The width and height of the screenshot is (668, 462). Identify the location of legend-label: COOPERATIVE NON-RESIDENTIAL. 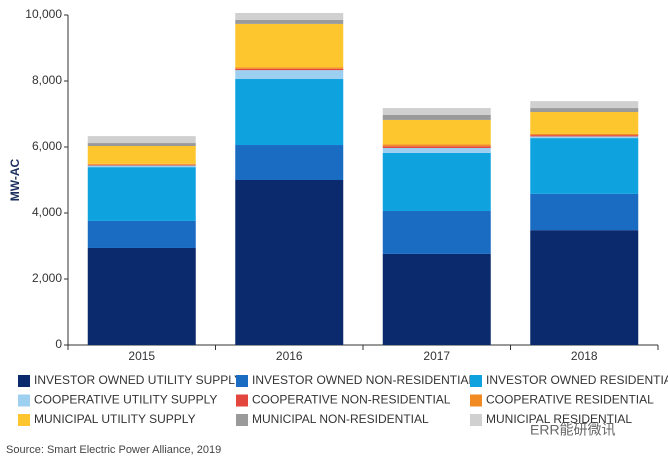
(351, 400).